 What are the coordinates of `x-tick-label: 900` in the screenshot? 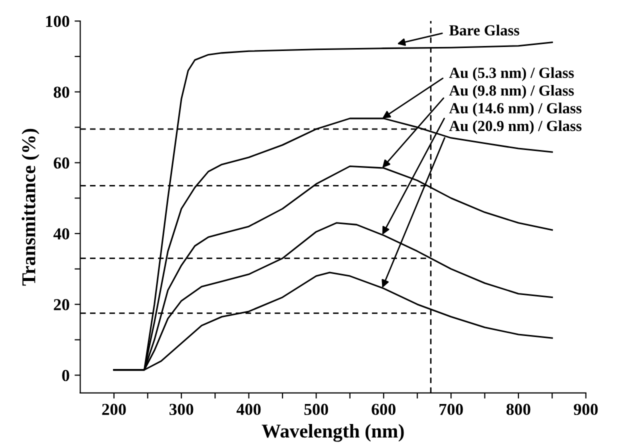 It's located at (586, 410).